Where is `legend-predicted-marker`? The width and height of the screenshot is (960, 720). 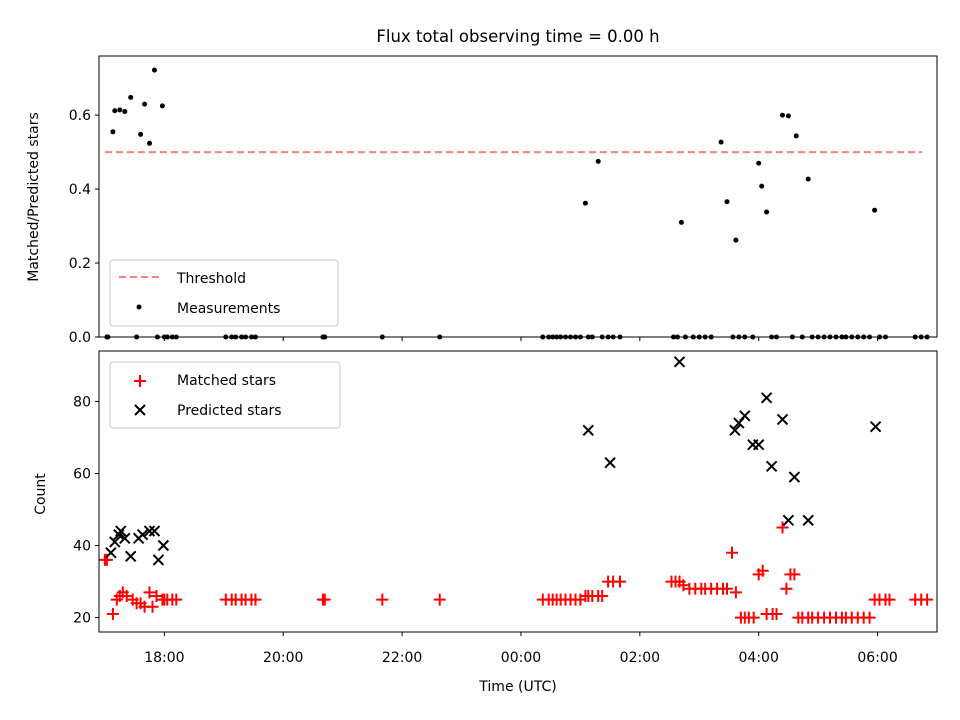 legend-predicted-marker is located at coordinates (140, 410).